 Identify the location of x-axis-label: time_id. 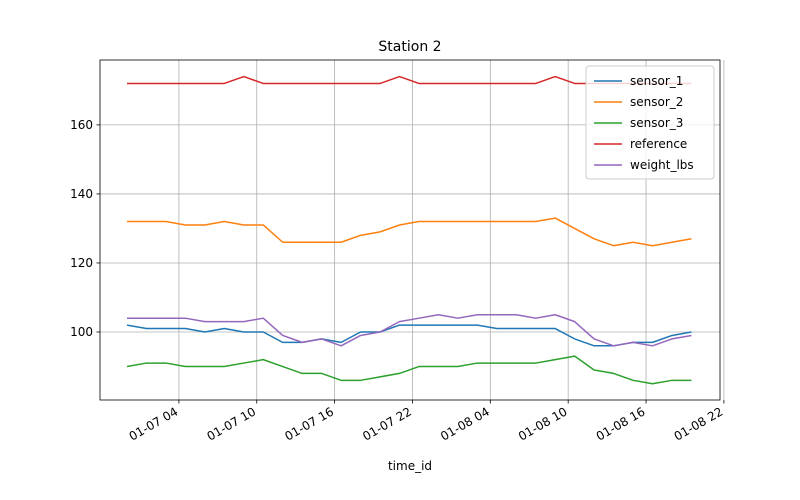
(410, 466).